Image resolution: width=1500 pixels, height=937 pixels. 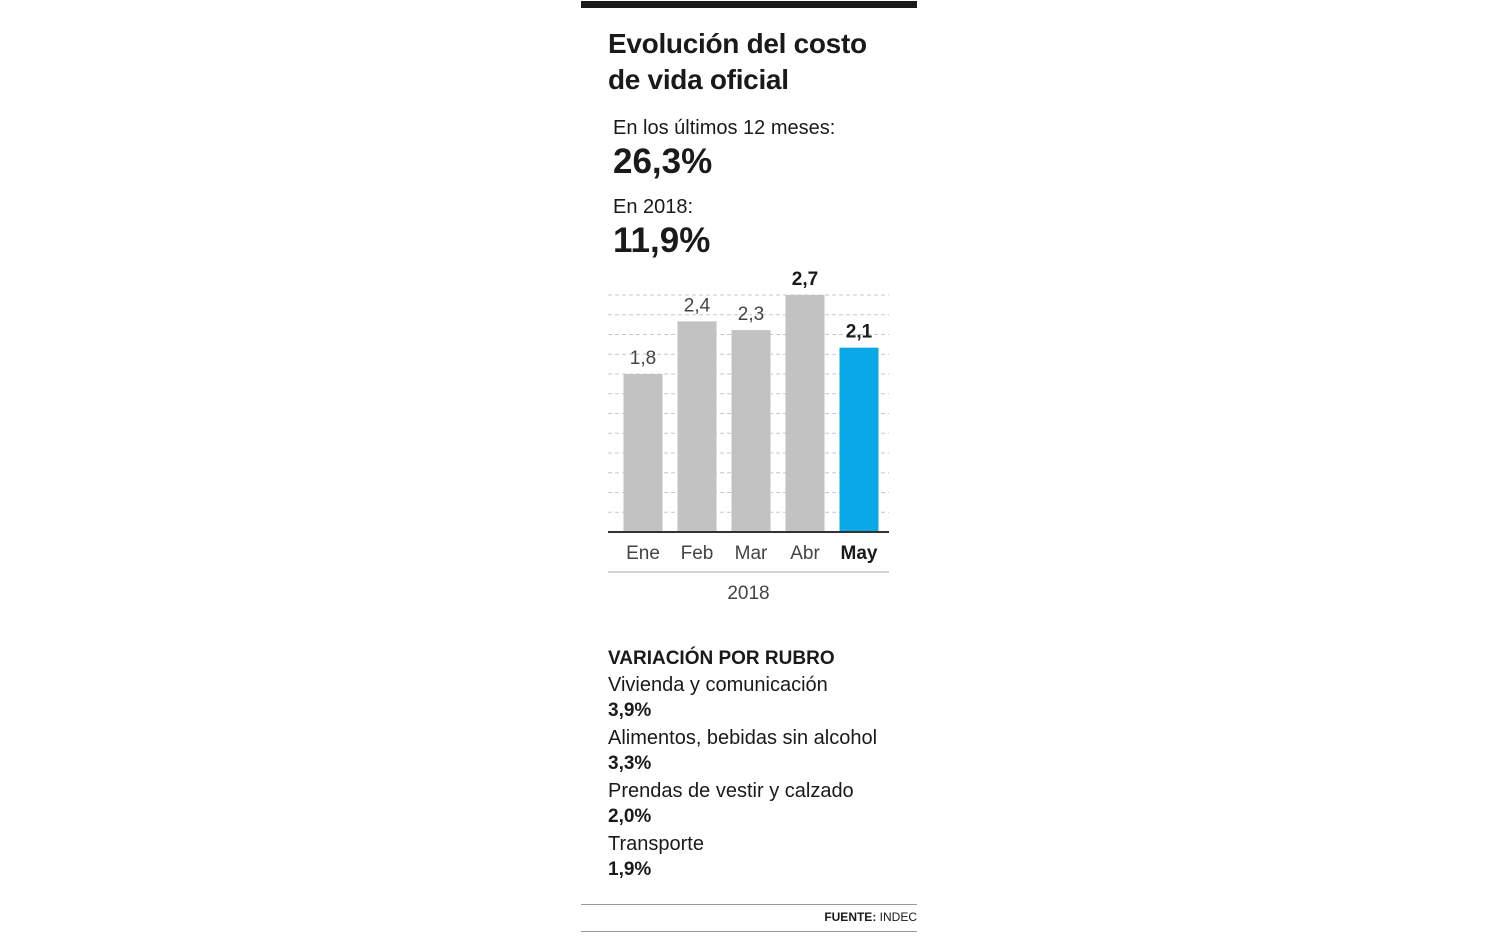 What do you see at coordinates (698, 79) in the screenshot?
I see `title-line-2: de vida oficial` at bounding box center [698, 79].